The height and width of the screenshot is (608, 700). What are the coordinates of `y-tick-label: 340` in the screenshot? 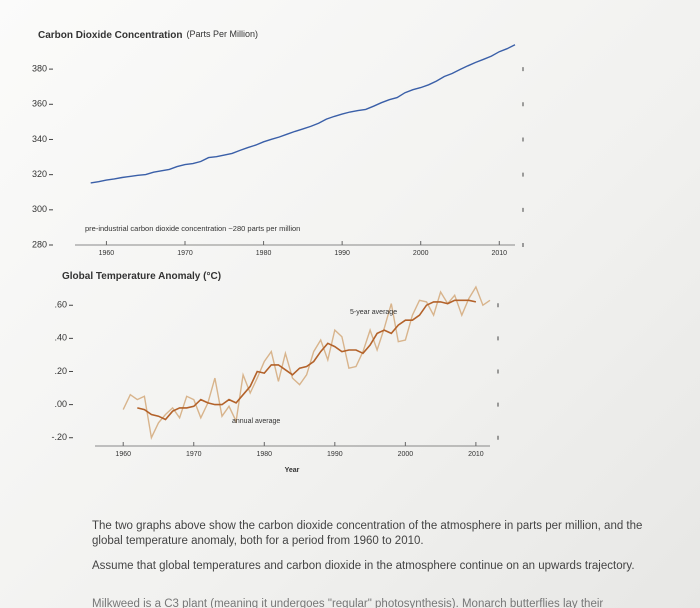 It's located at (39, 139).